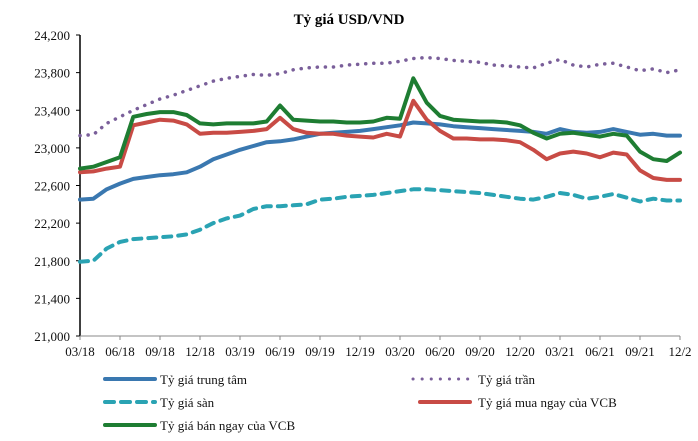 This screenshot has width=698, height=441. What do you see at coordinates (159, 402) in the screenshot?
I see `legend-item-san: Tỷ giá sàn` at bounding box center [159, 402].